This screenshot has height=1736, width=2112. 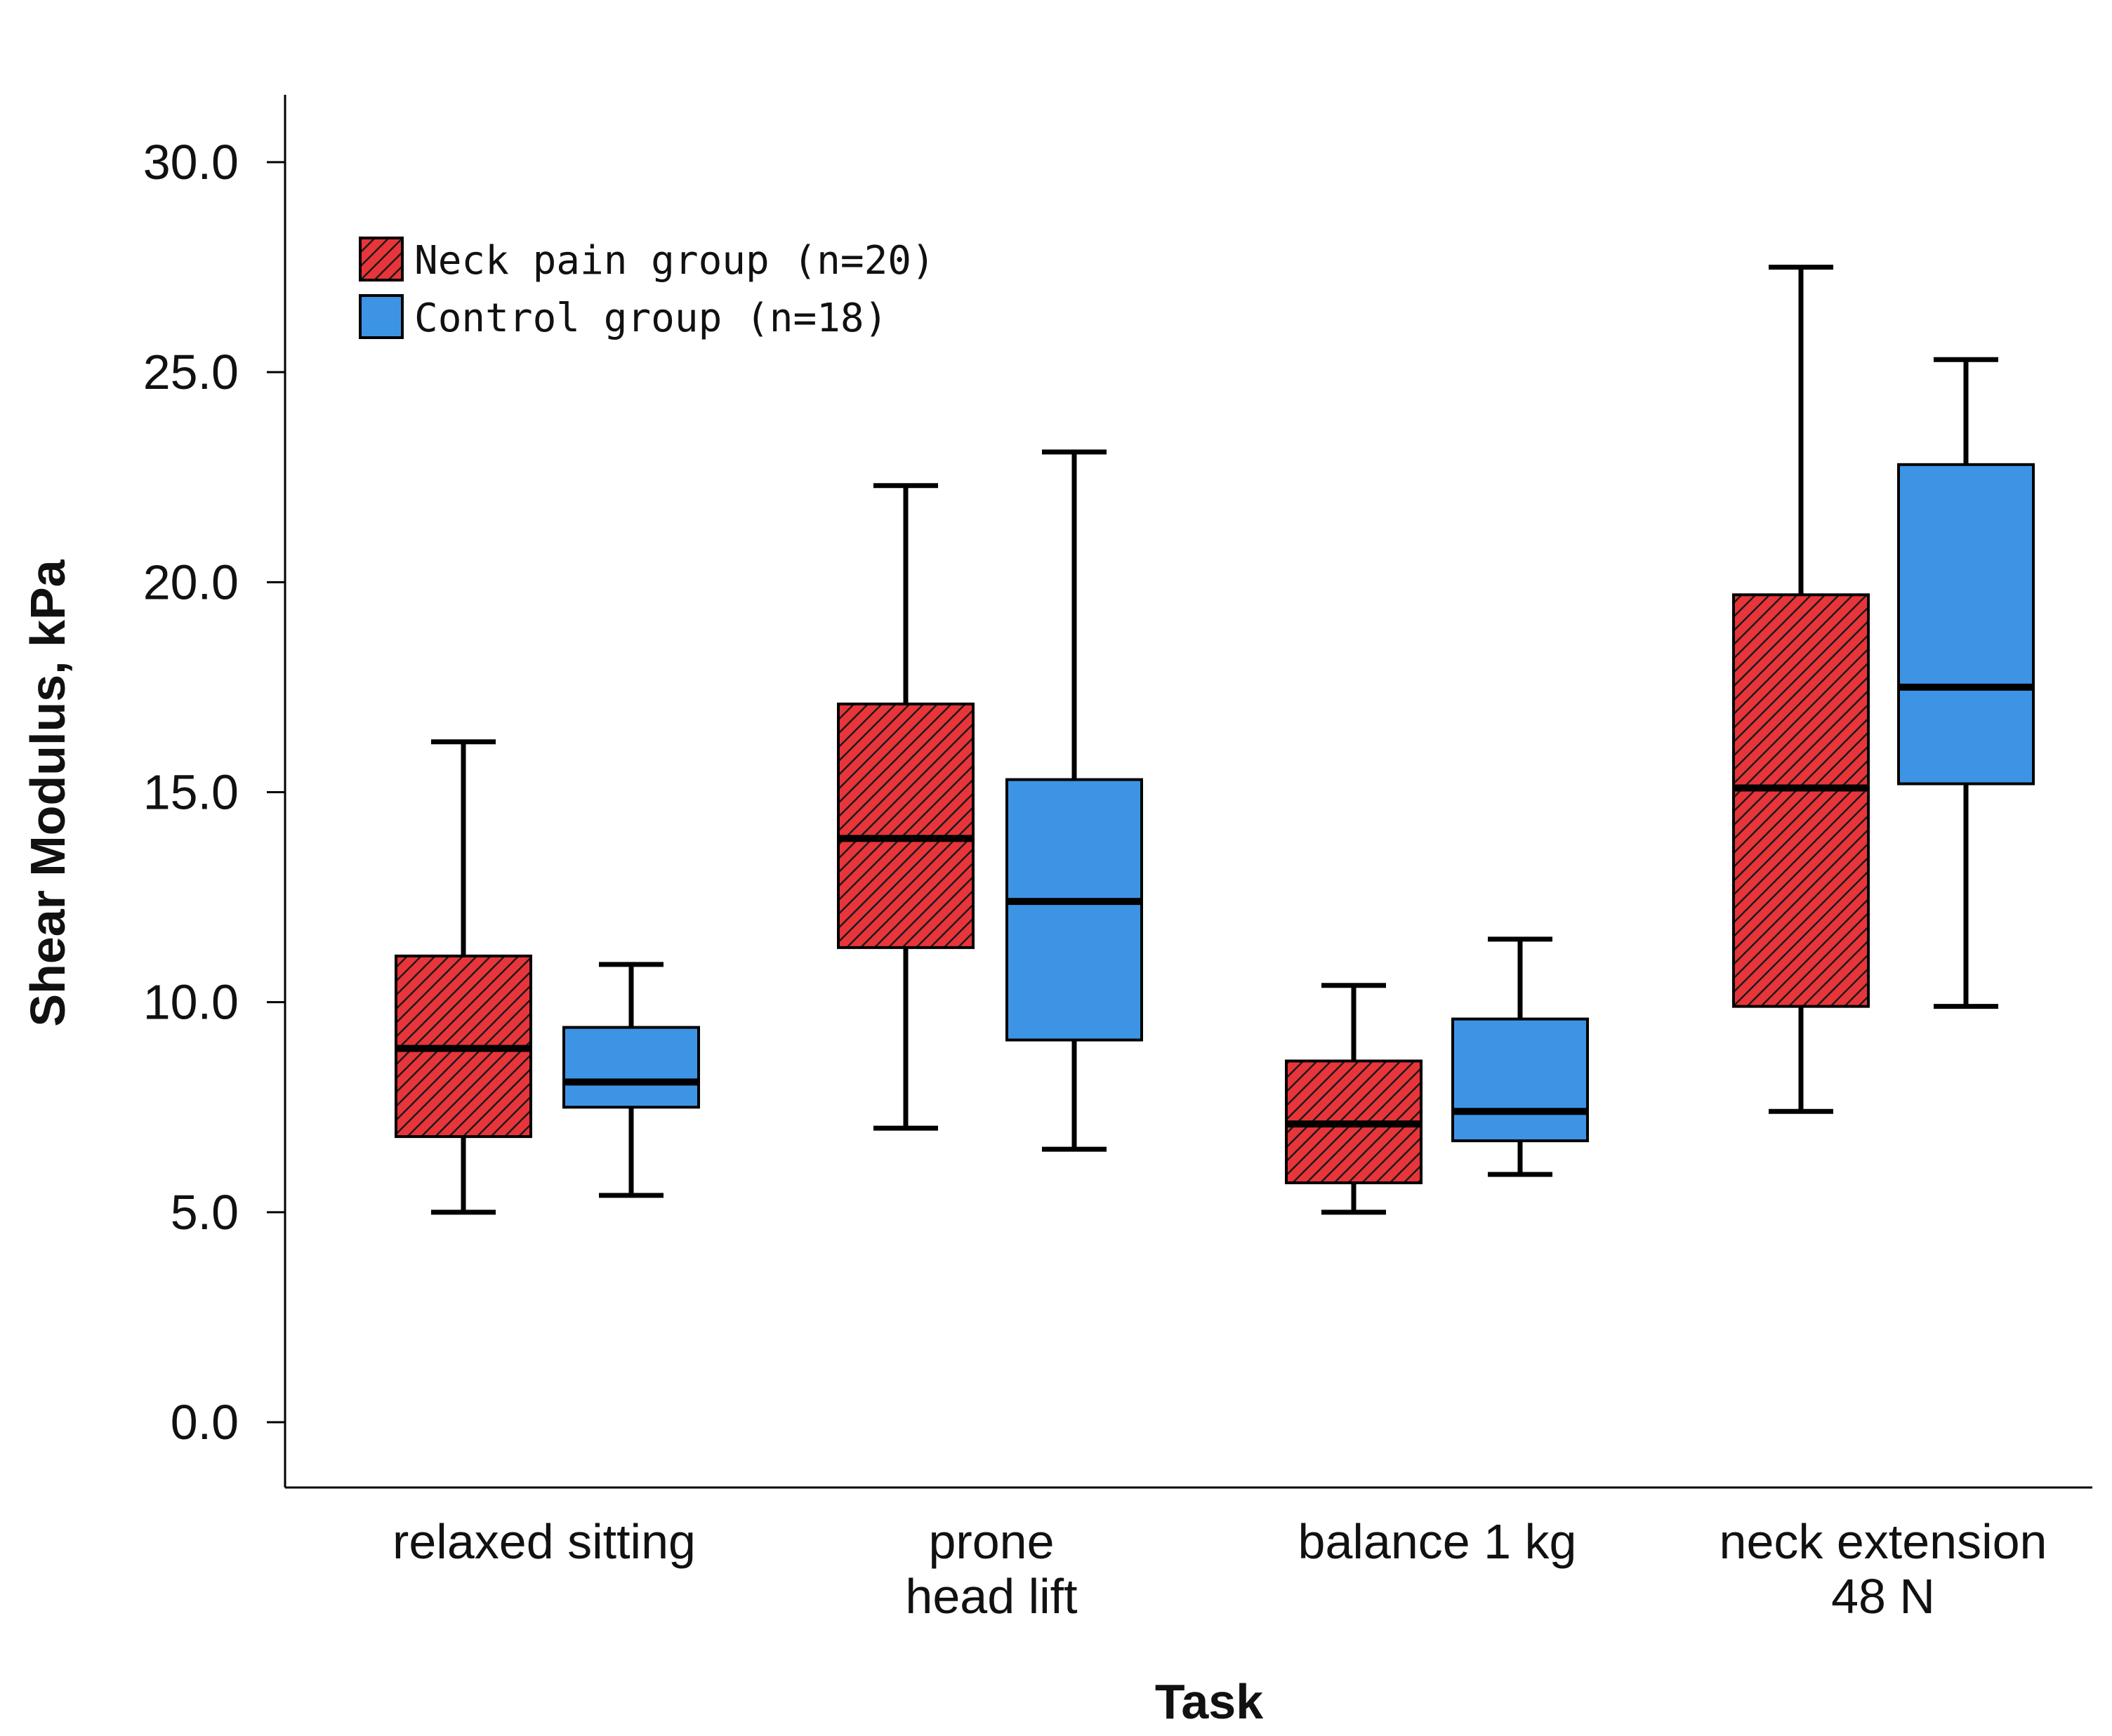 I want to click on legend-swatch-control, so click(x=381, y=316).